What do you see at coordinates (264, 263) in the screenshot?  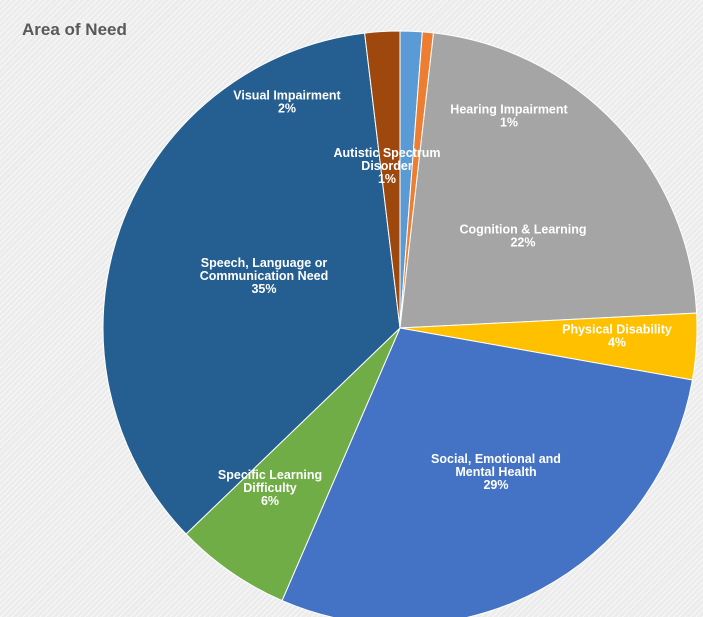 I see `data-label-category: Speech, Language or` at bounding box center [264, 263].